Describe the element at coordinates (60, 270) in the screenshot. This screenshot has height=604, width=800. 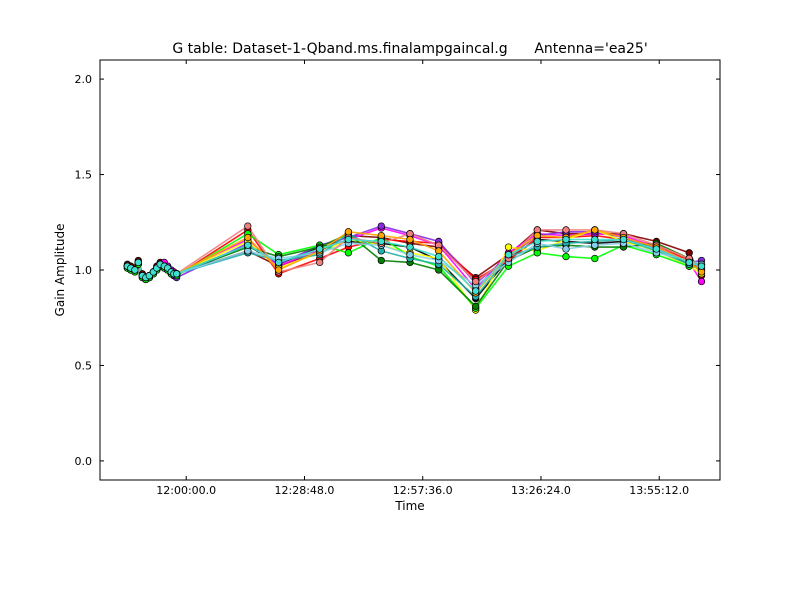
I see `y-axis-label: Gain Amplitude` at that location.